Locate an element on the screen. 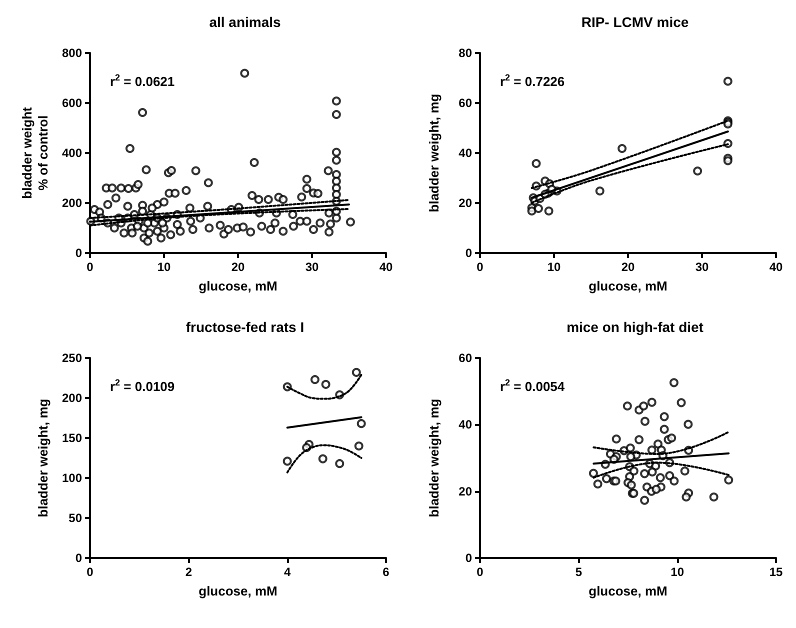  chart-title: all animals is located at coordinates (245, 22).